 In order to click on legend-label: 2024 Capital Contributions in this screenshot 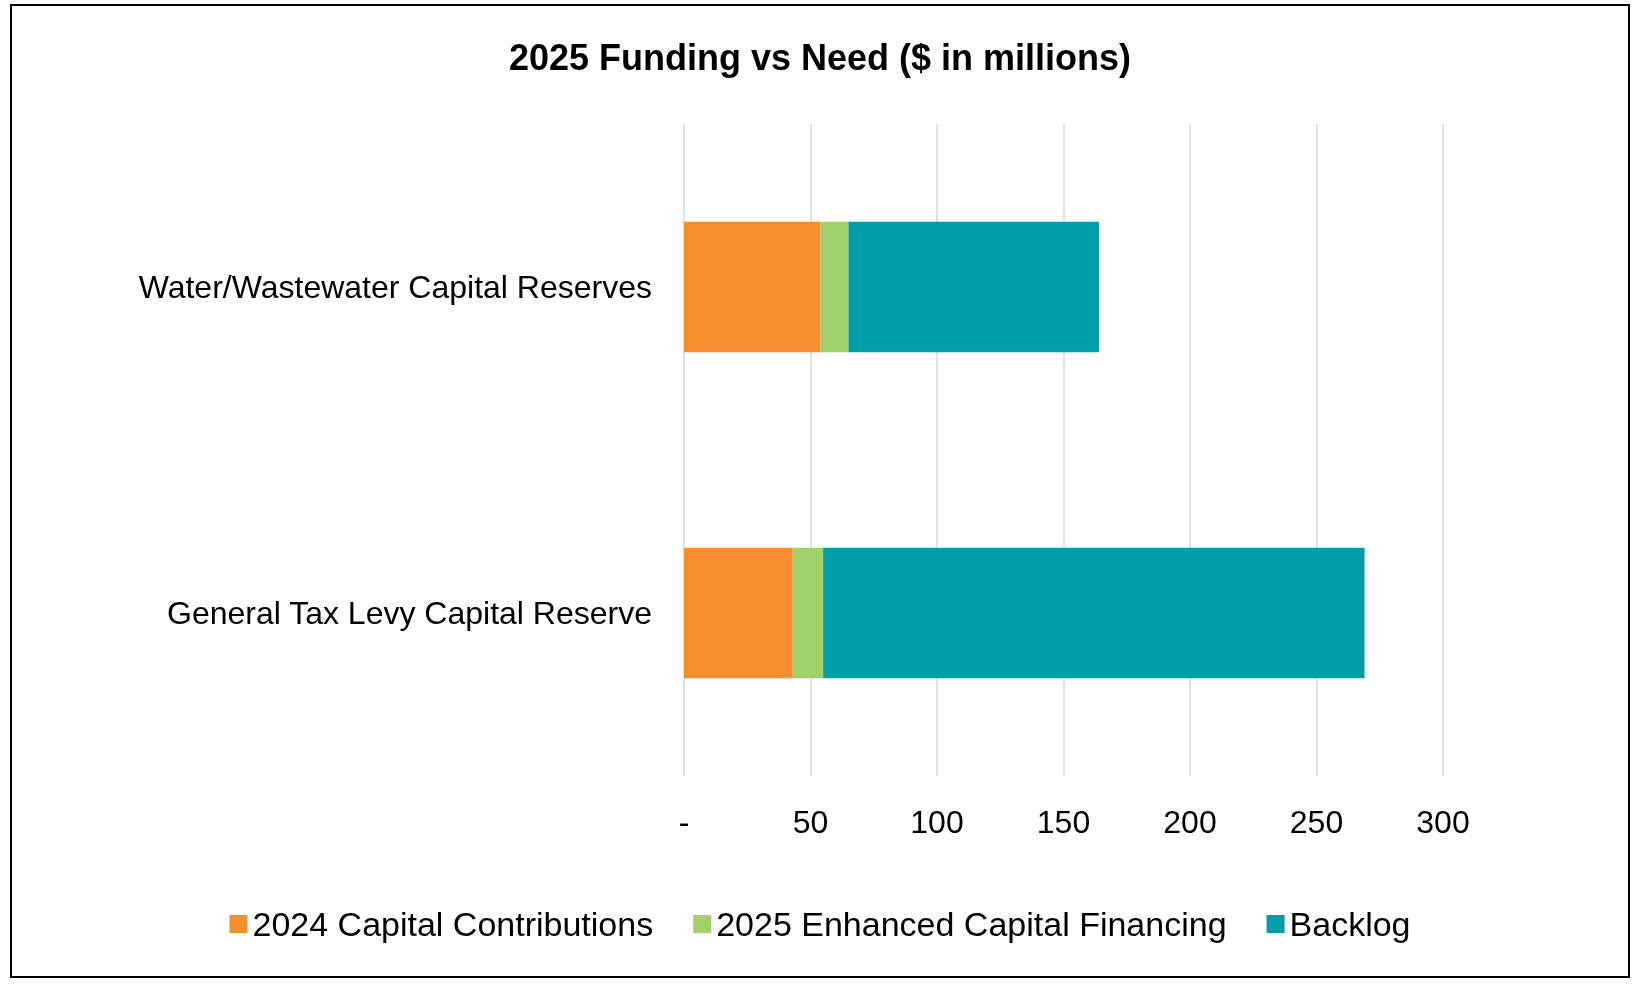, I will do `click(453, 924)`.